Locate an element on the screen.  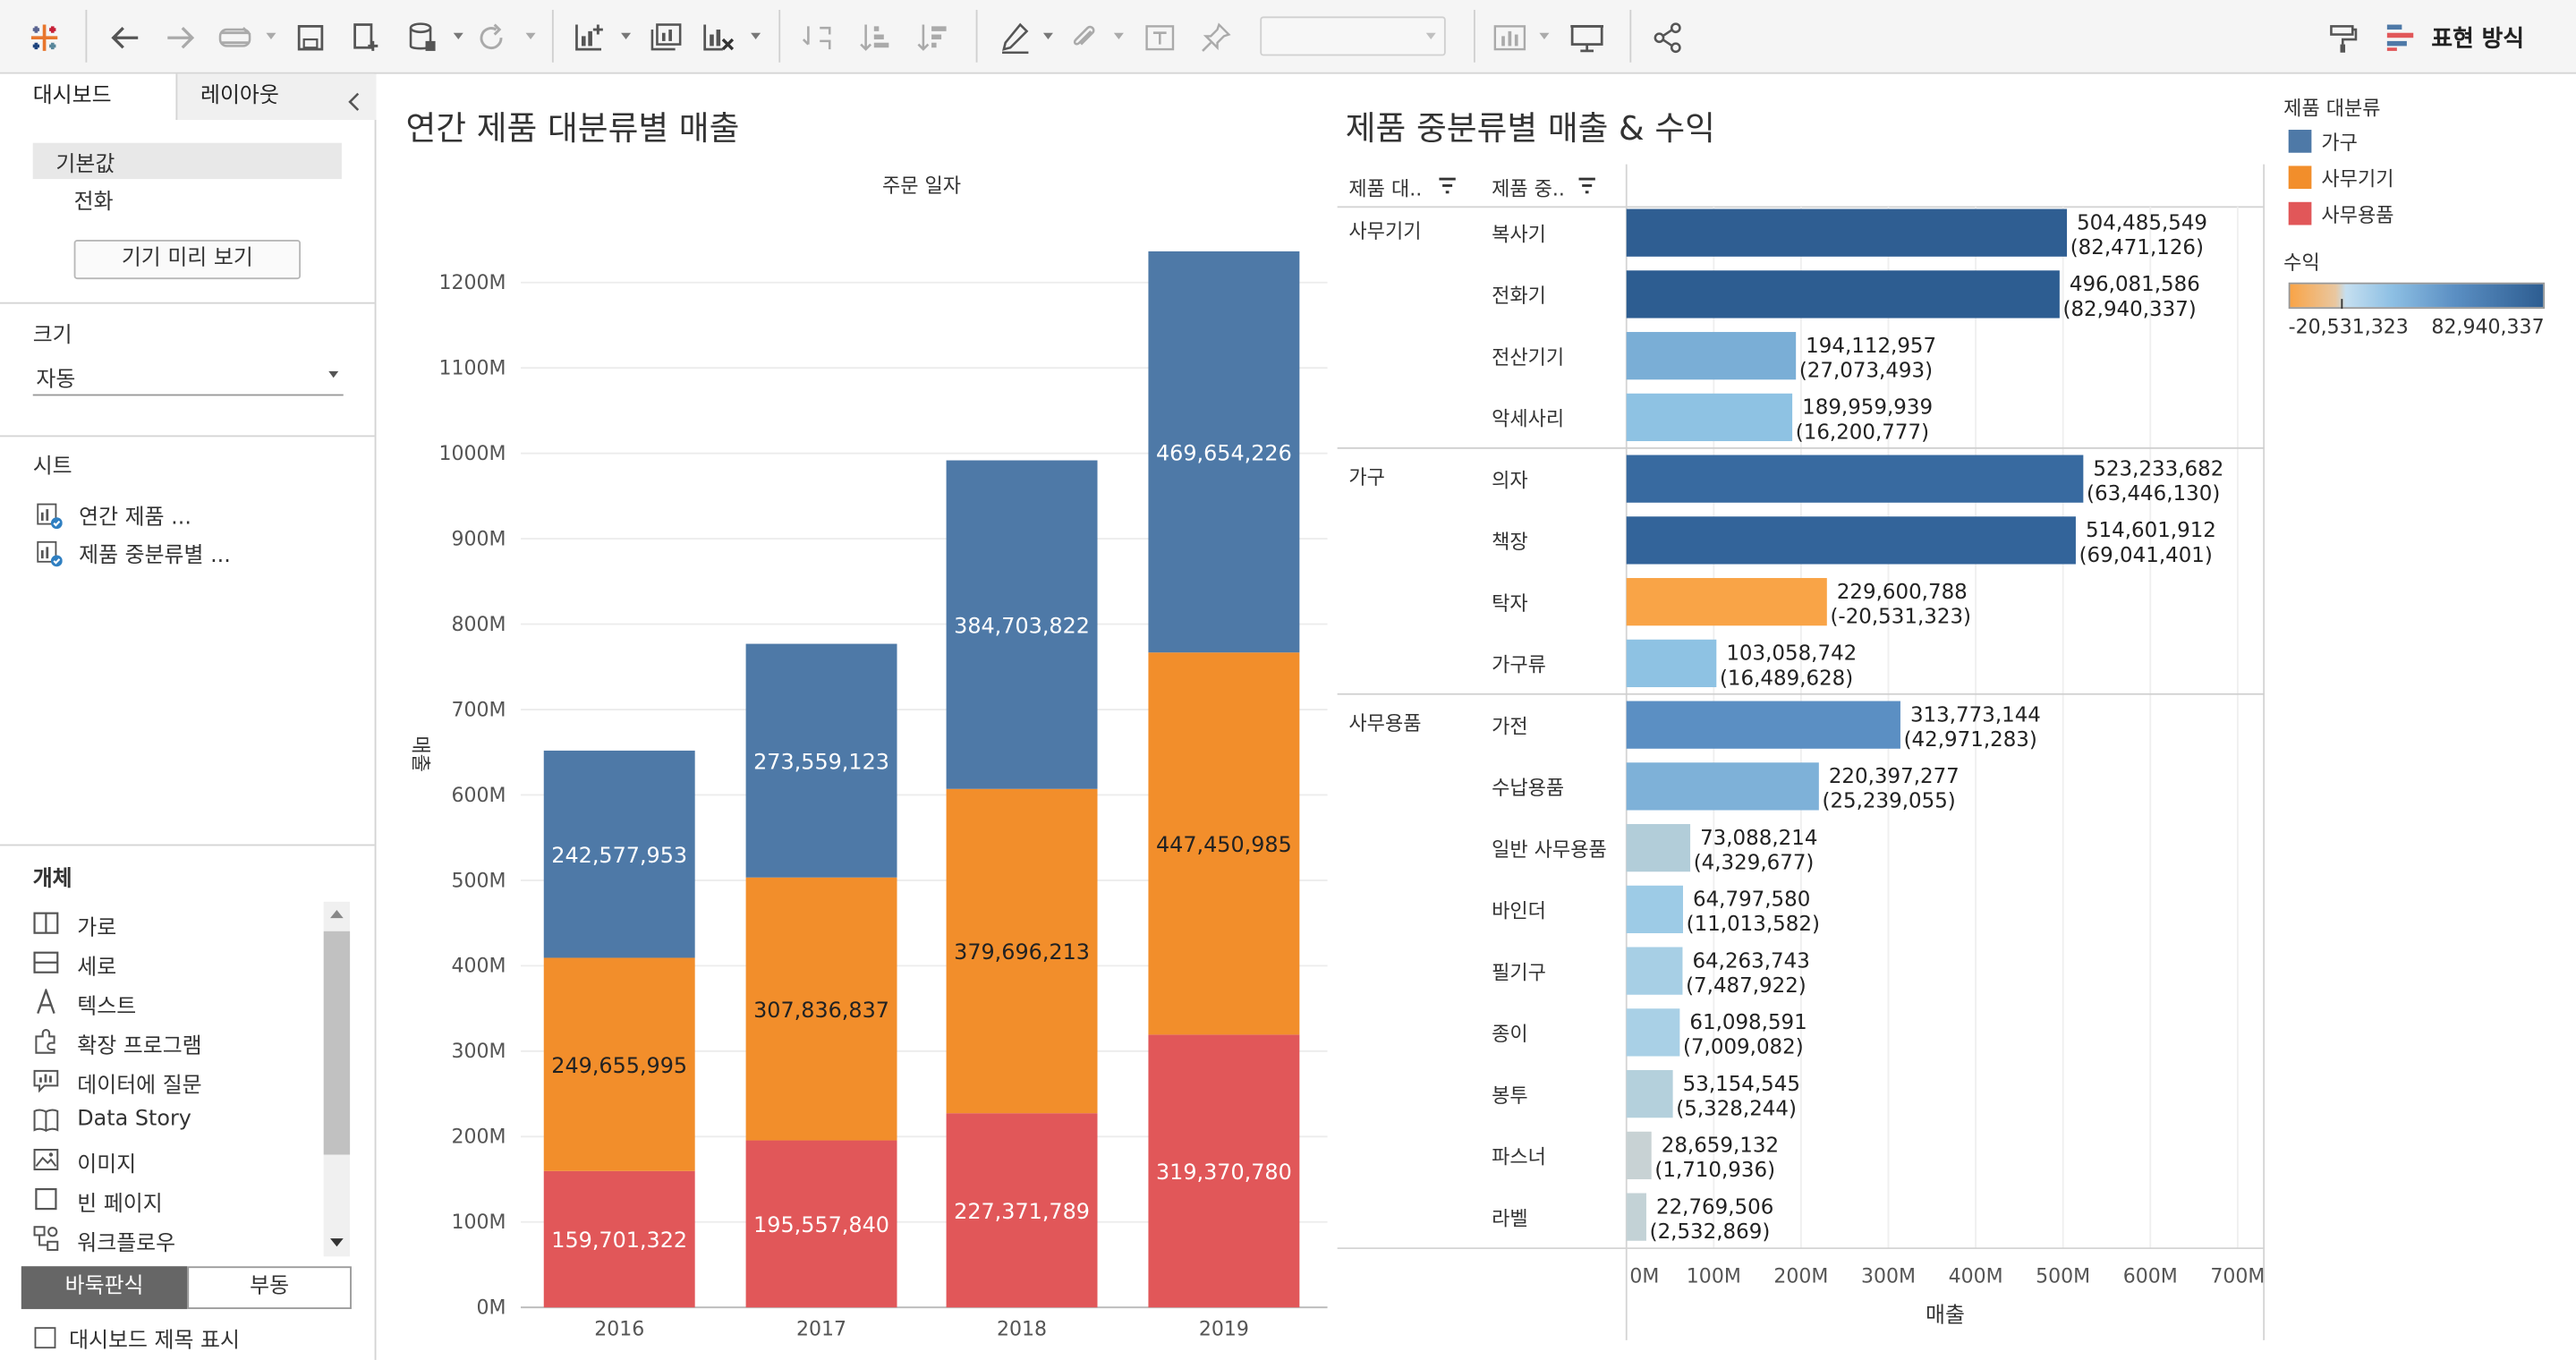
blank-icon is located at coordinates (46, 1198).